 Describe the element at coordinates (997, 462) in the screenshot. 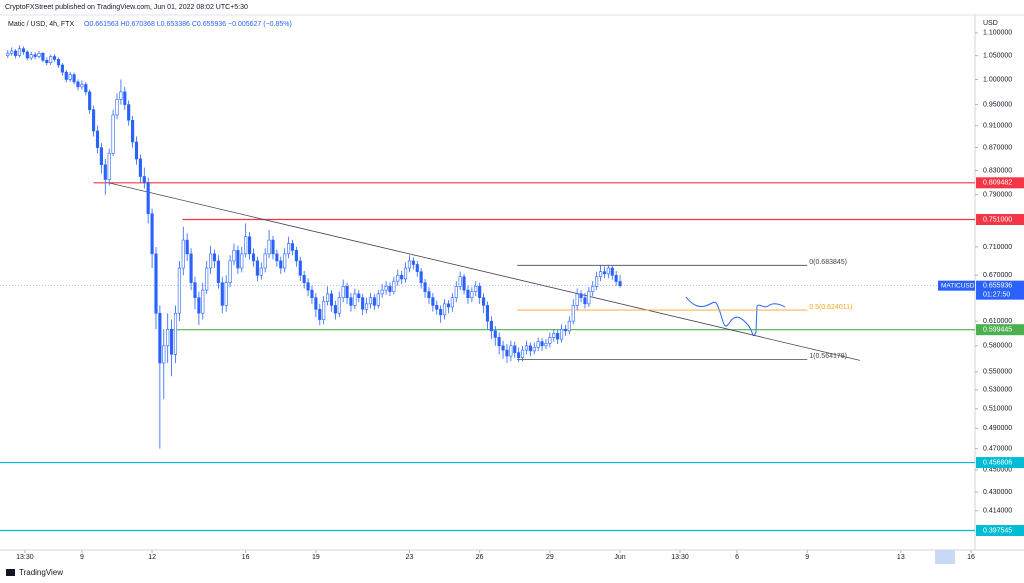

I see `level-price-label: 0.456806` at that location.